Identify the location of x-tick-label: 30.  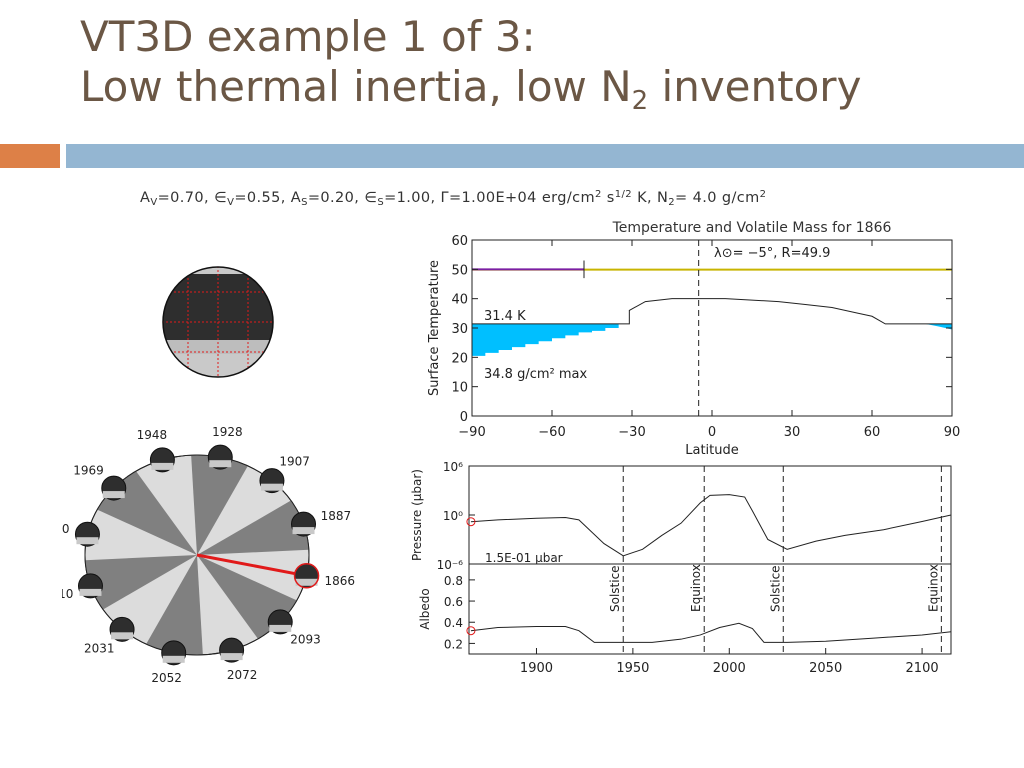
(792, 432).